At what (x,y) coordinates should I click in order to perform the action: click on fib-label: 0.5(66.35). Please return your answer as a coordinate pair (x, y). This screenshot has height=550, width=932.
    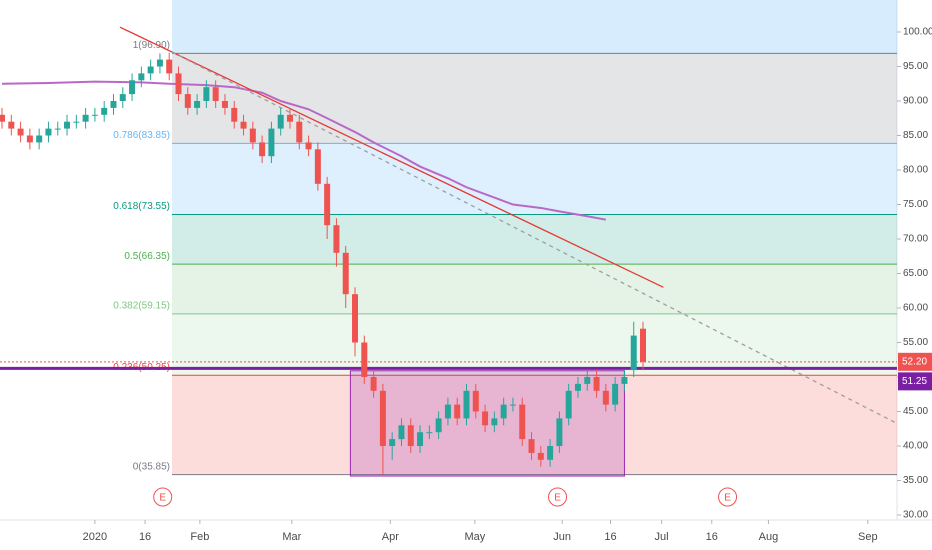
    Looking at the image, I should click on (147, 256).